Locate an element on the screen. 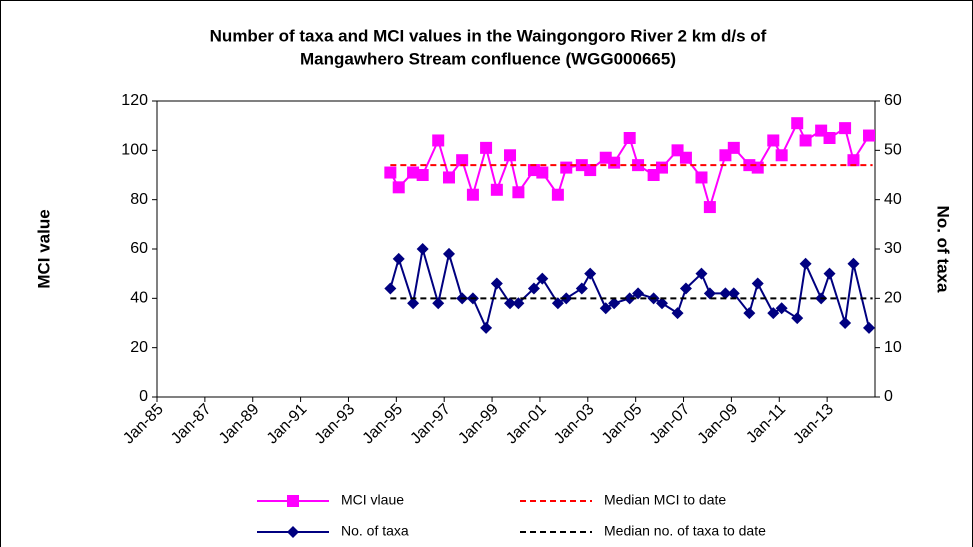  y2-tick-label: 60 is located at coordinates (893, 100).